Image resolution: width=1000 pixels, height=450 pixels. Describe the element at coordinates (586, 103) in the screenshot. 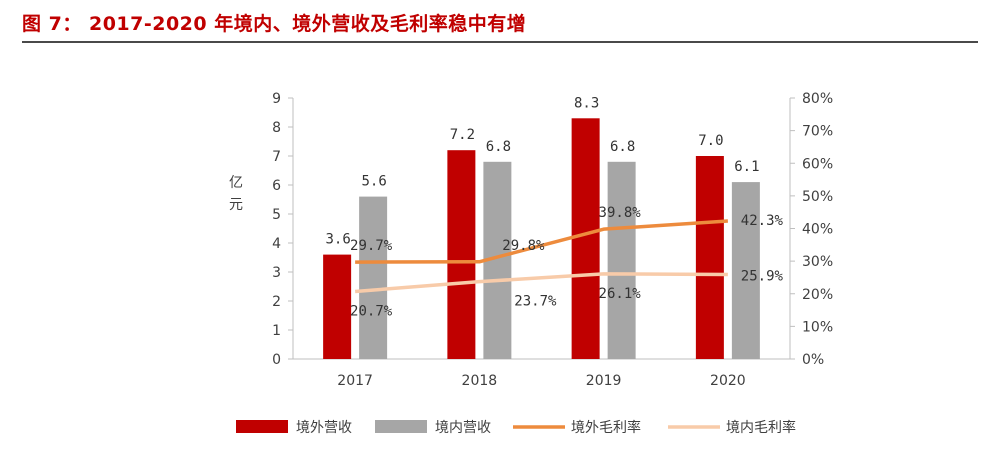

I see `bar-value-label: 8.3` at that location.